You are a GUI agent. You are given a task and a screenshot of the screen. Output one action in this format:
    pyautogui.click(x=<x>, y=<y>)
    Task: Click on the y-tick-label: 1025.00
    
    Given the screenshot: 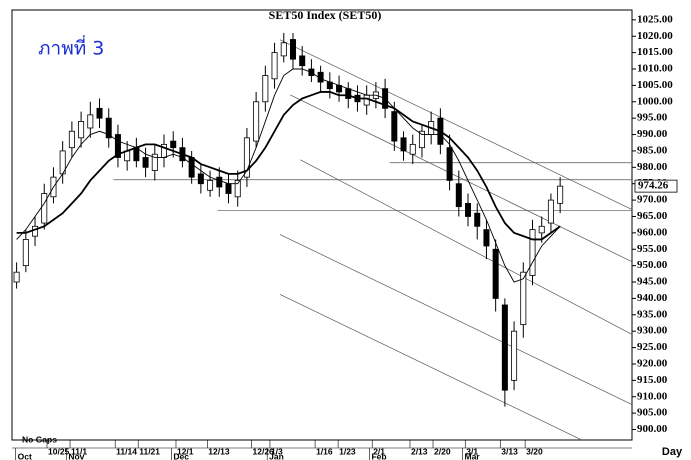 What is the action you would take?
    pyautogui.click(x=655, y=19)
    